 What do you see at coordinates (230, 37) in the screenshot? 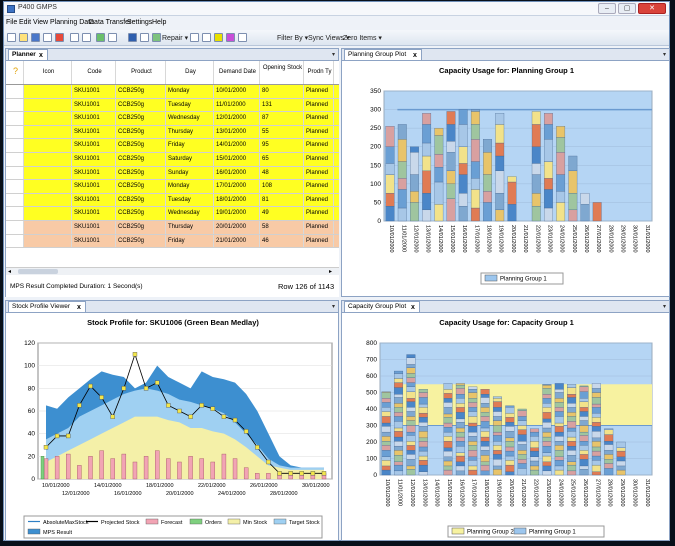
I see `color-icon` at bounding box center [230, 37].